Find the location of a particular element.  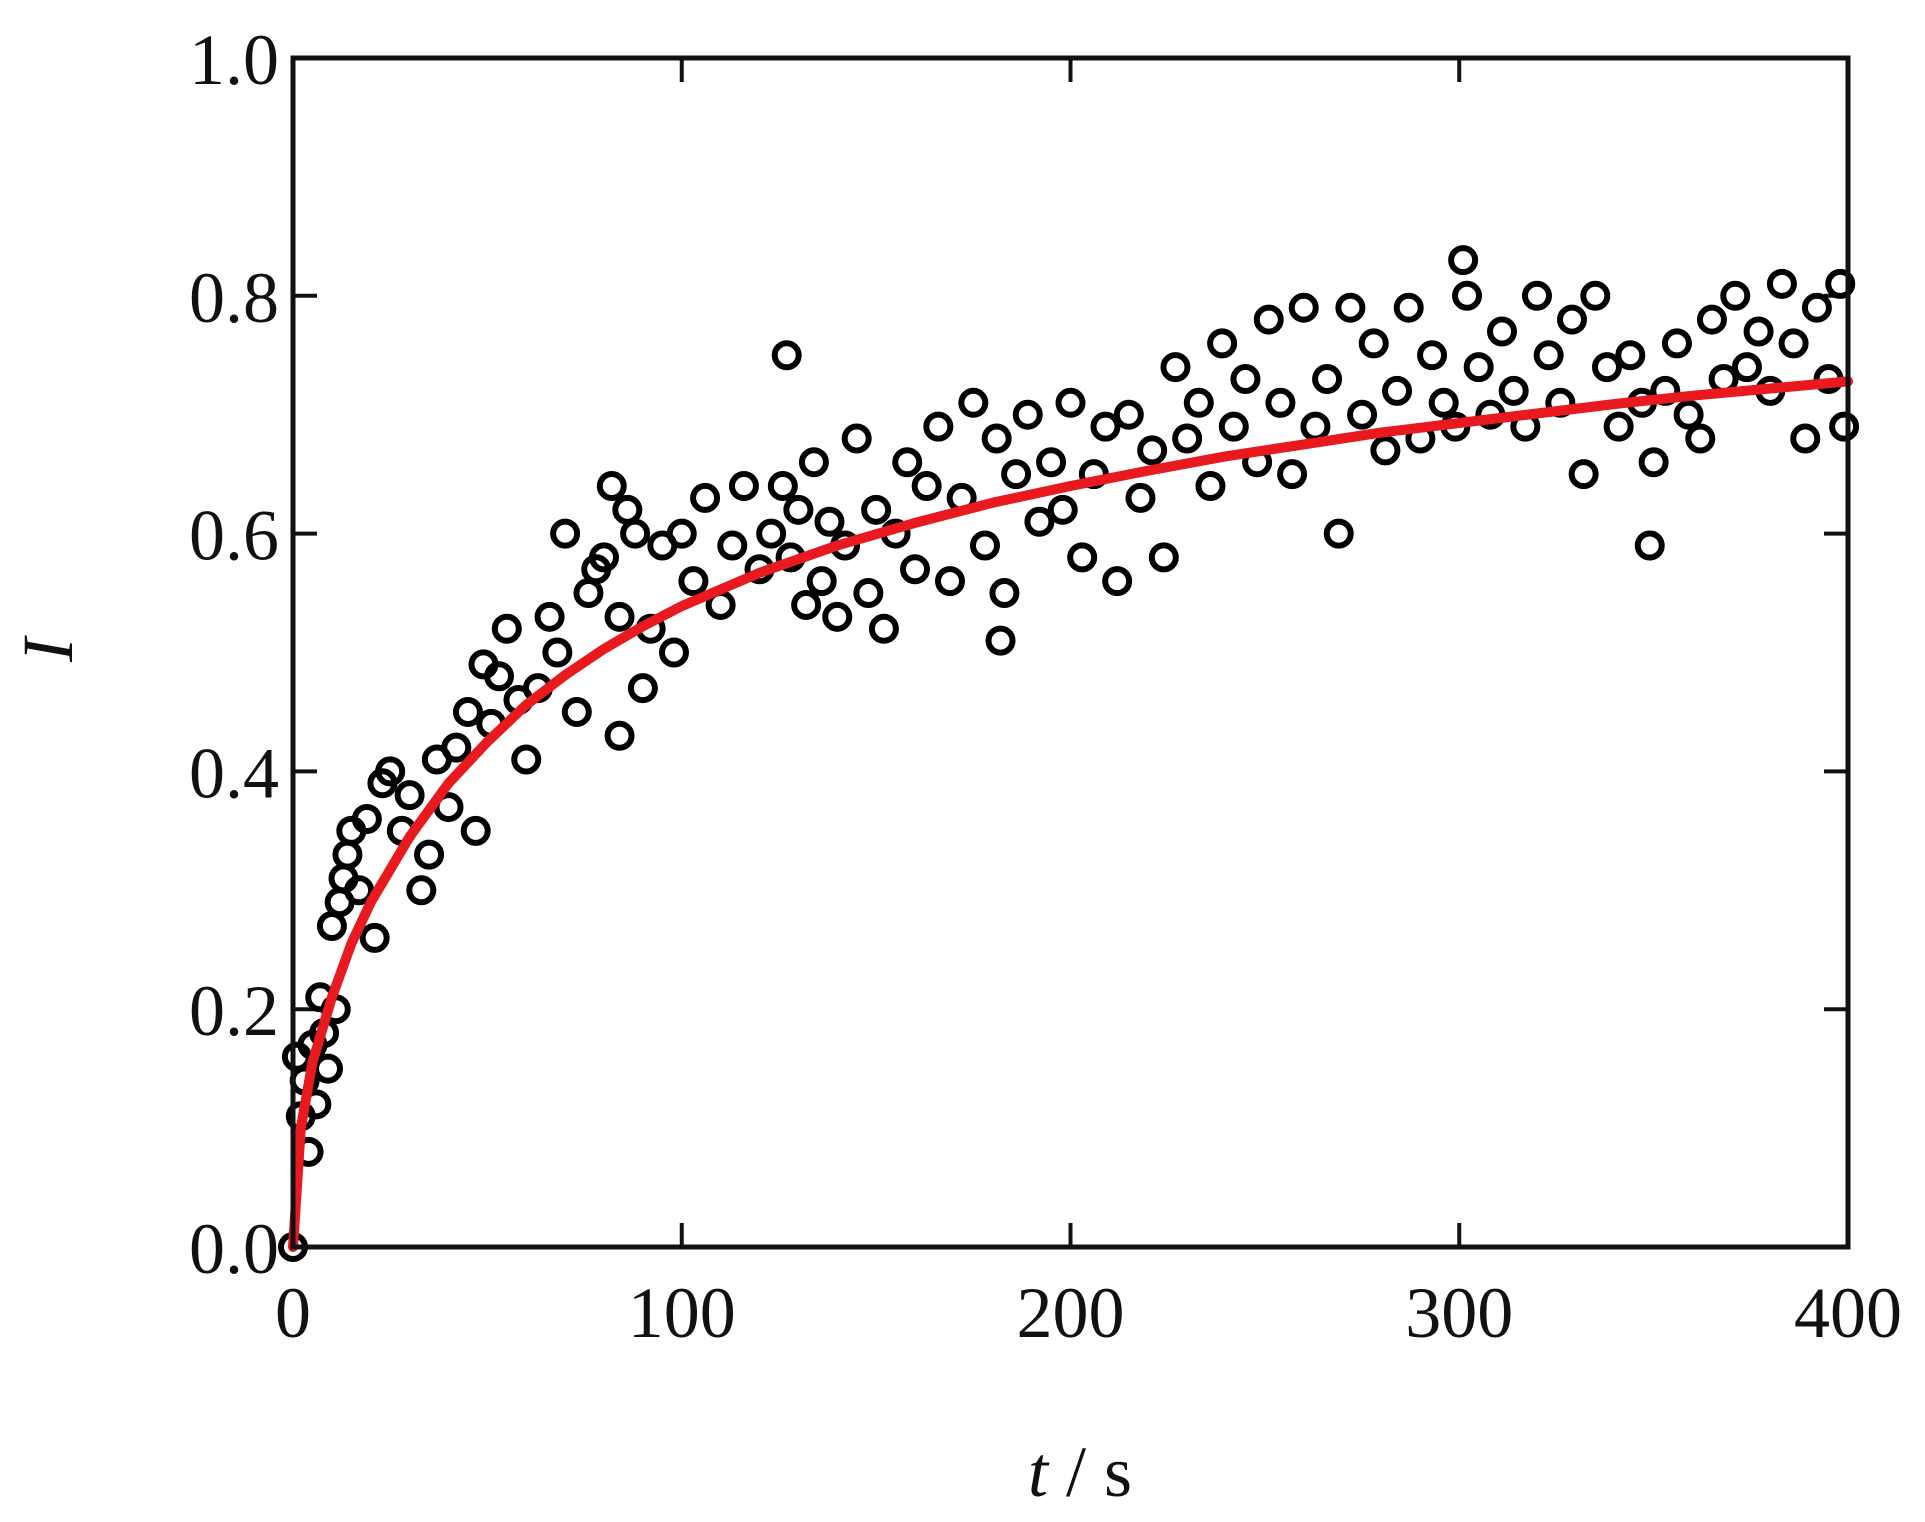

x-tick-label: 200 is located at coordinates (1071, 1313).